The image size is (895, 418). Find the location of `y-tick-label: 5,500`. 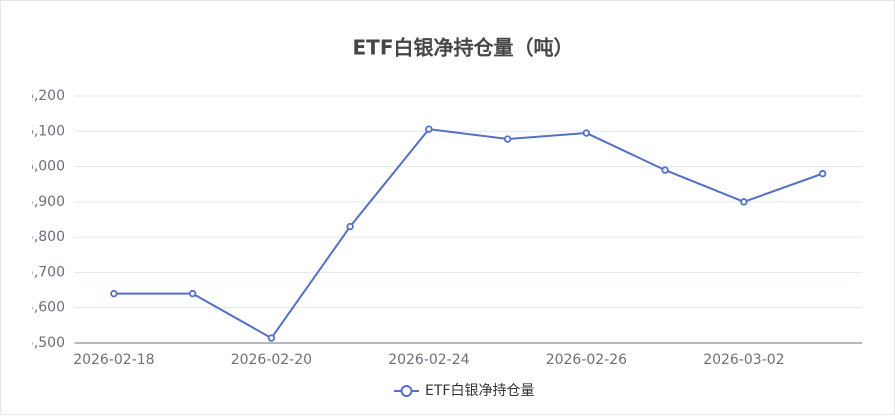

y-tick-label: 5,500 is located at coordinates (45, 343).